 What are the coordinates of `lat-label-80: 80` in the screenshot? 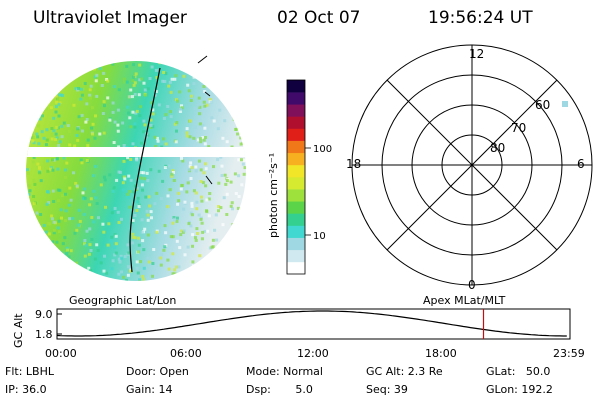 It's located at (497, 148).